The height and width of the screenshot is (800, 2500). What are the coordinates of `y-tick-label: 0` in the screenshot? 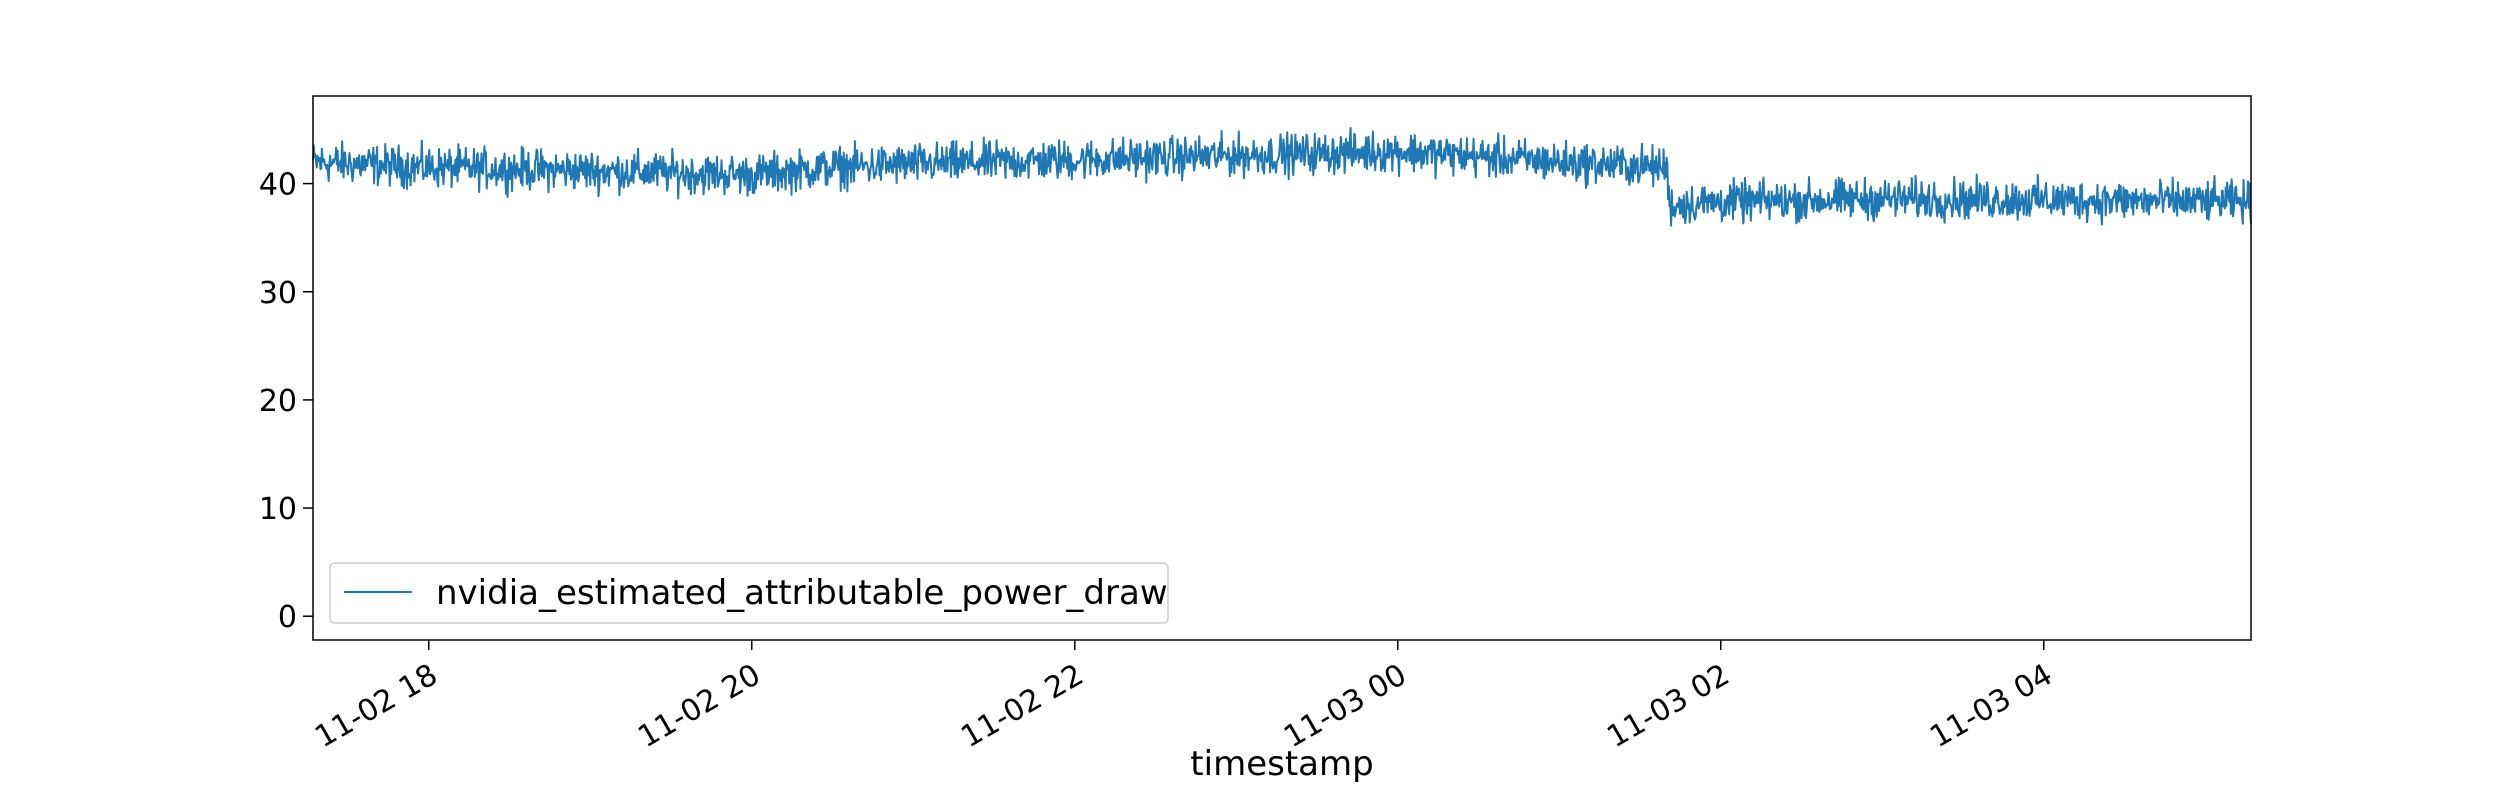 It's located at (287, 617).